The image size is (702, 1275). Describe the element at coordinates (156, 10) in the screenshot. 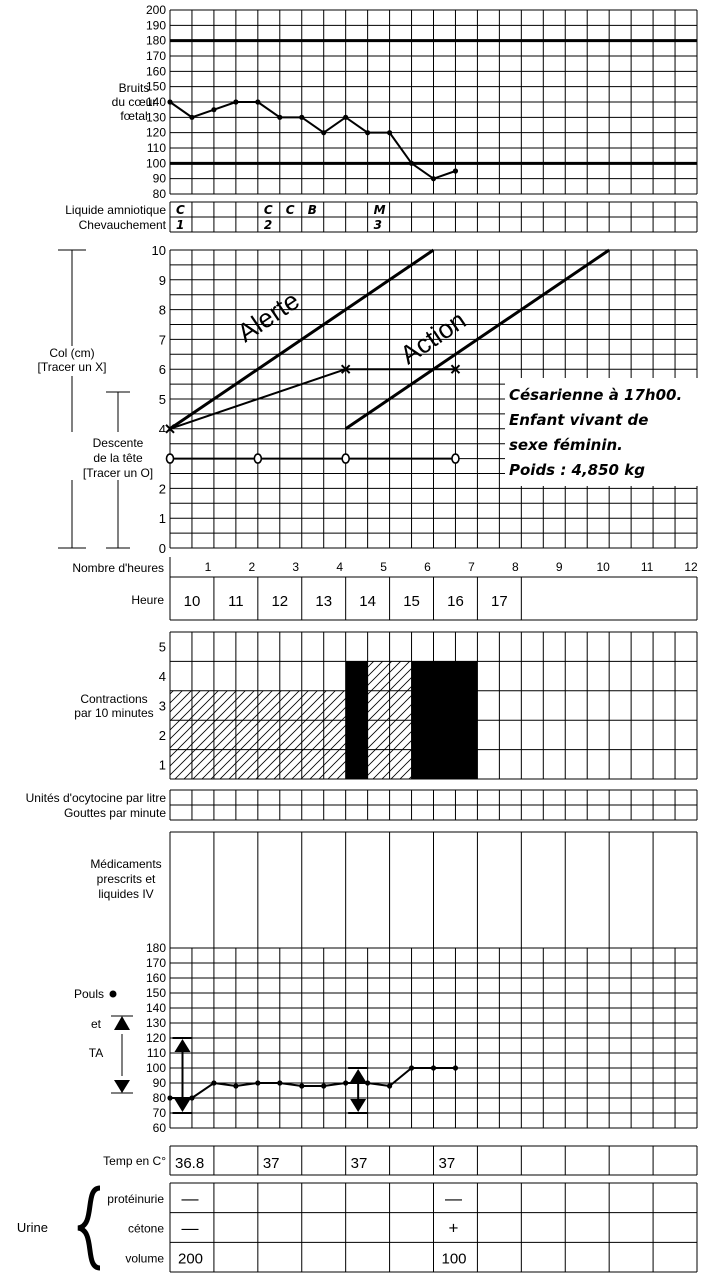

I see `fhr-tick-0: 200` at that location.